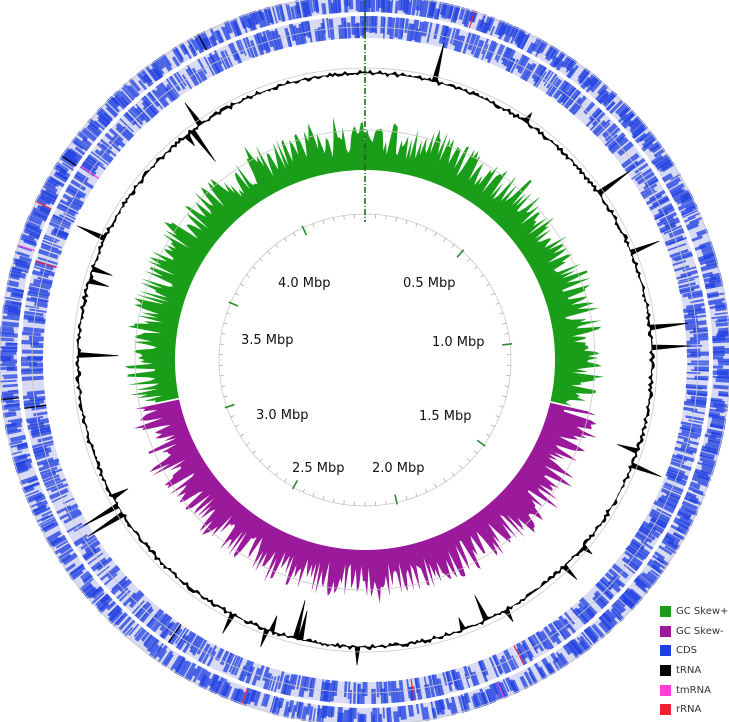 This screenshot has height=722, width=729. I want to click on legend-item-tmrna: tmRNA, so click(694, 690).